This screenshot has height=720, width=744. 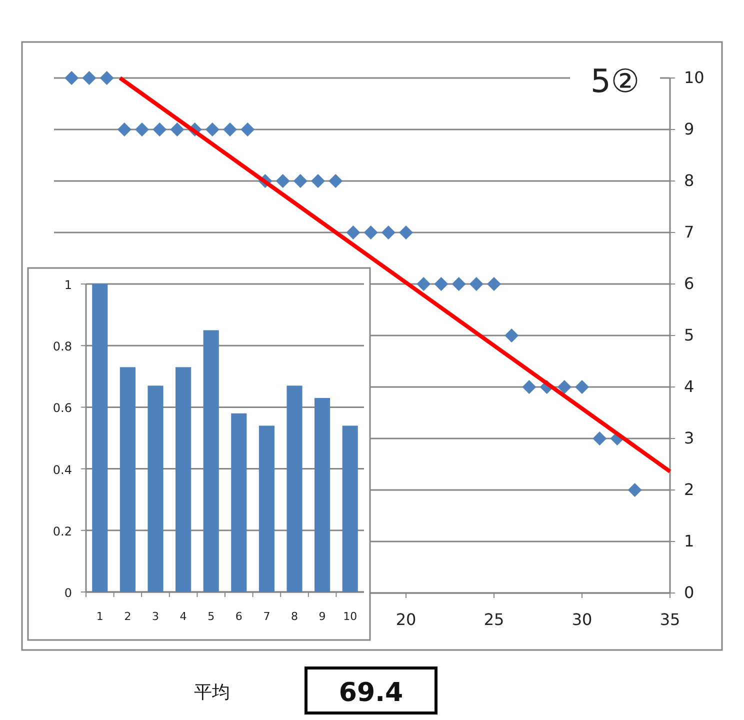 What do you see at coordinates (294, 616) in the screenshot?
I see `x-tick-label: 8` at bounding box center [294, 616].